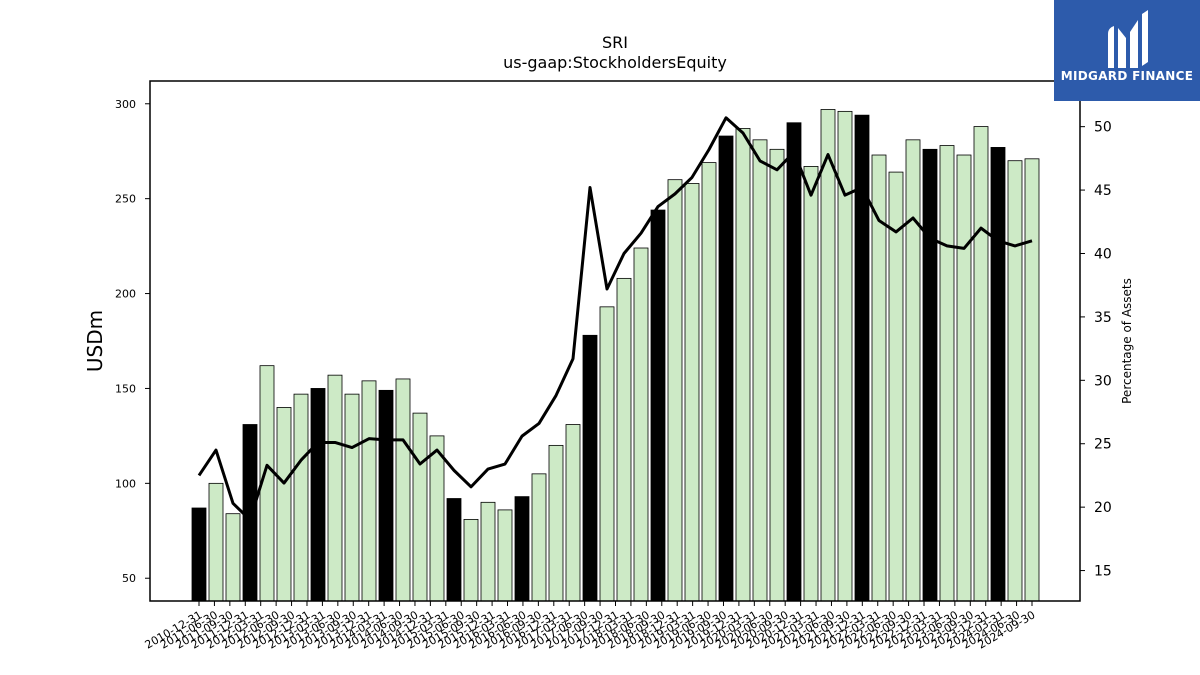 This screenshot has width=1200, height=675. What do you see at coordinates (1096, 350) in the screenshot?
I see `y-axis-right: 15 20 25 30 35 40 45 50` at bounding box center [1096, 350].